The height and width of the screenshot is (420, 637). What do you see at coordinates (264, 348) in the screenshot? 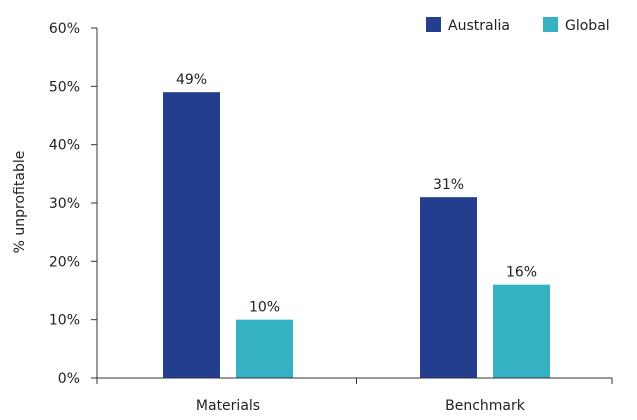
I see `bar-global-materials` at bounding box center [264, 348].